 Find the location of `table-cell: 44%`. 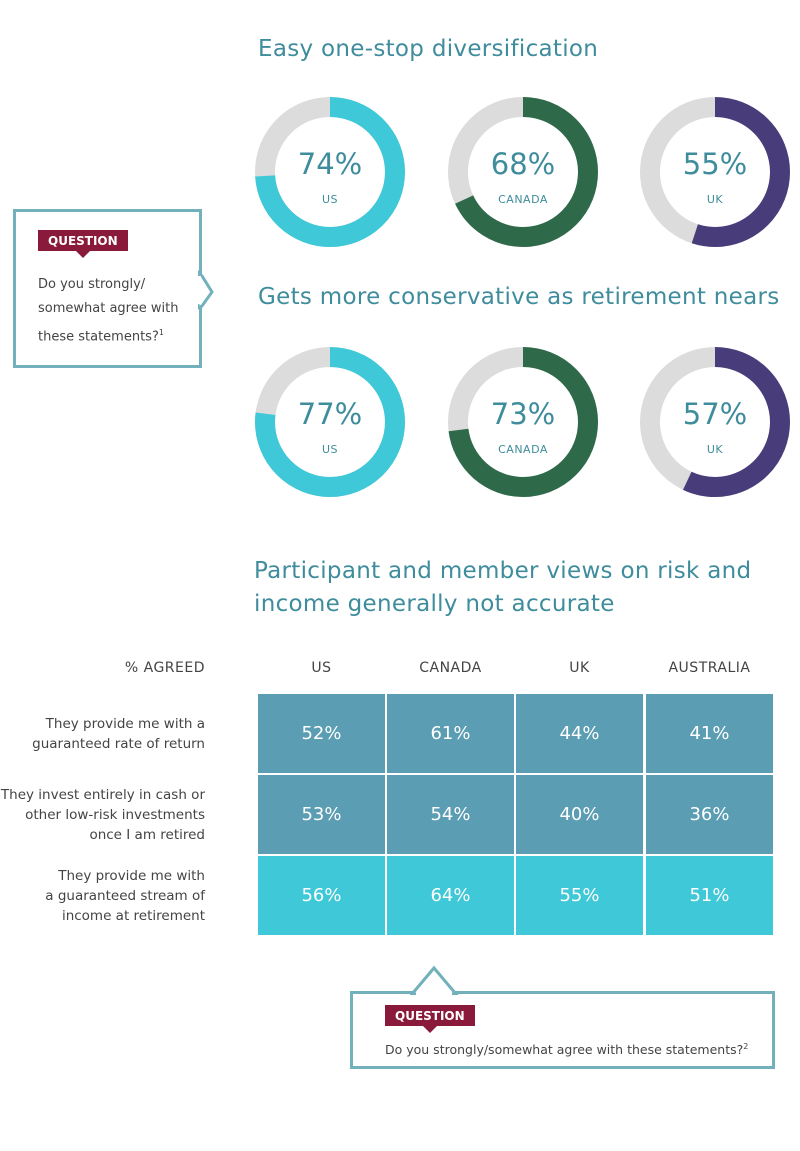

table-cell: 44% is located at coordinates (579, 733).